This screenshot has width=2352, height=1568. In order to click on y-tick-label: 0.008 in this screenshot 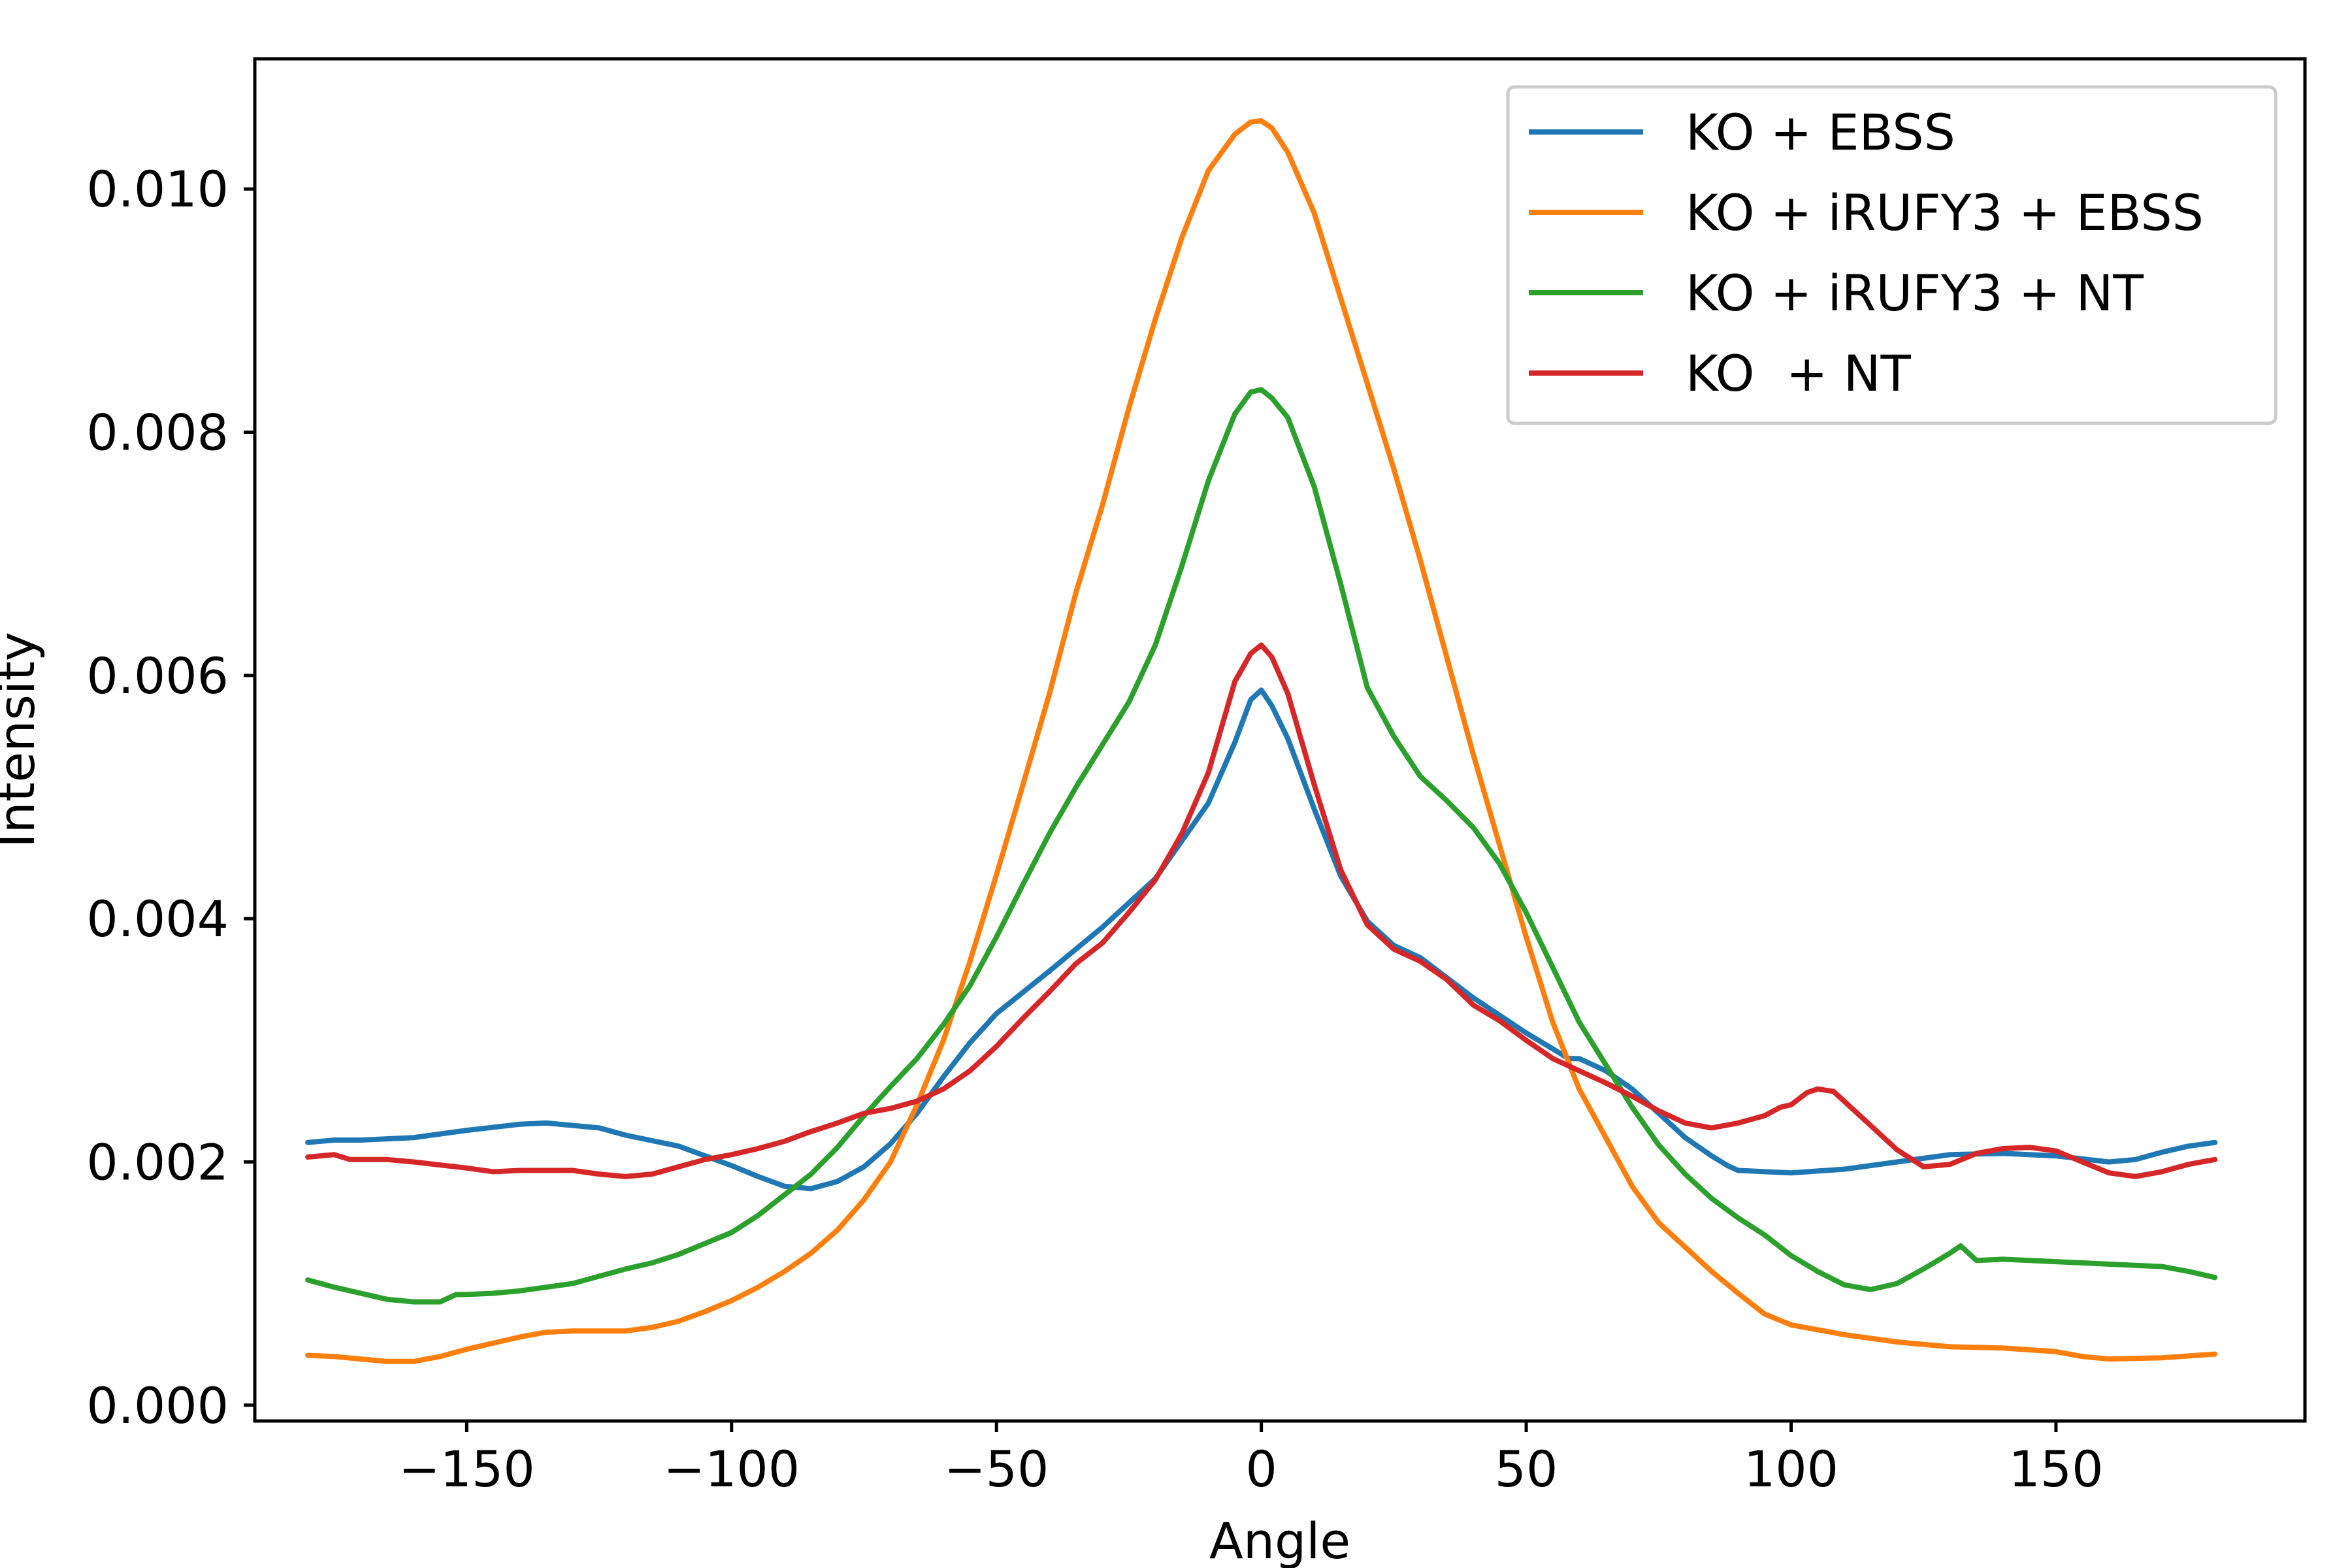, I will do `click(157, 433)`.